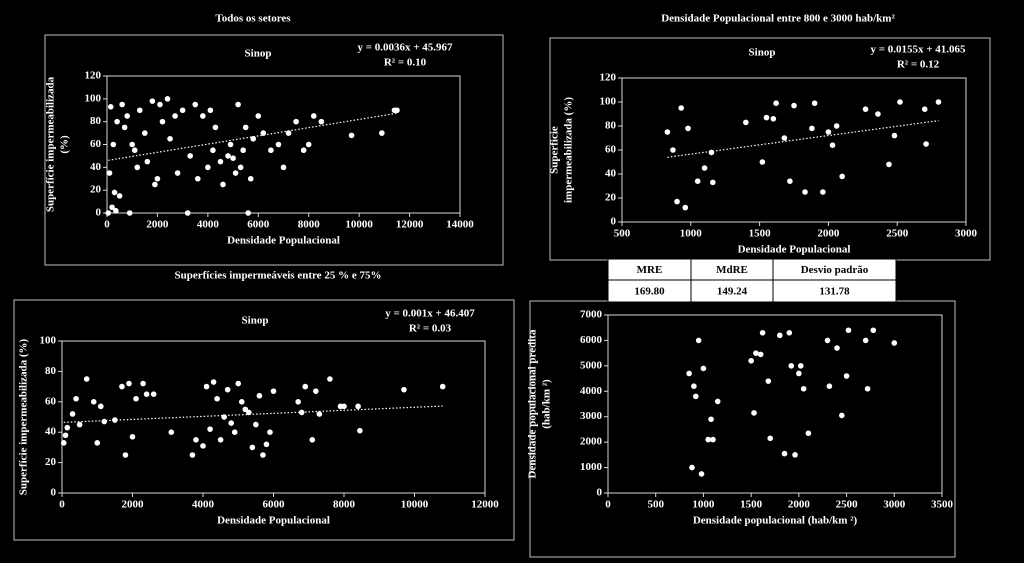 The width and height of the screenshot is (1024, 563). Describe the element at coordinates (591, 340) in the screenshot. I see `y-tick-label: 6000` at that location.